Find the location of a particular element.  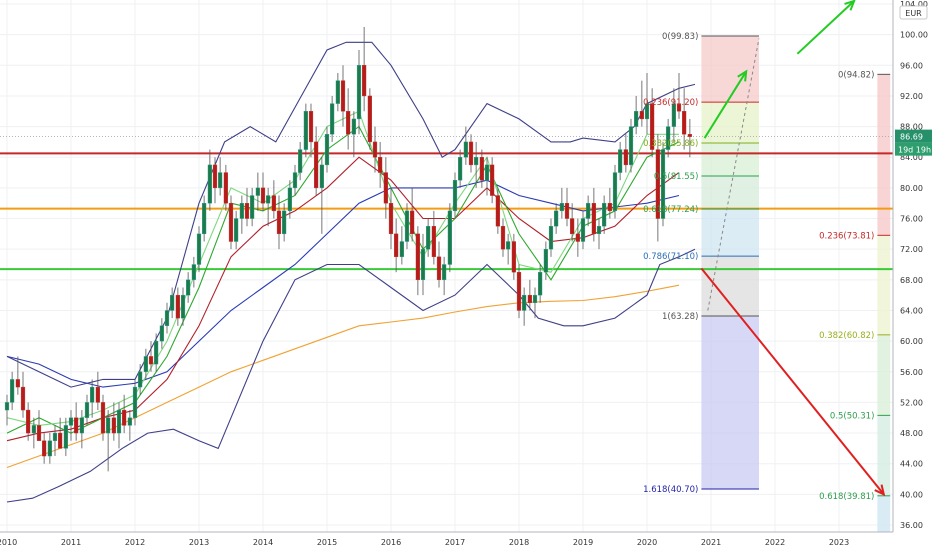

y-tick-label: 44.00 is located at coordinates (911, 464).